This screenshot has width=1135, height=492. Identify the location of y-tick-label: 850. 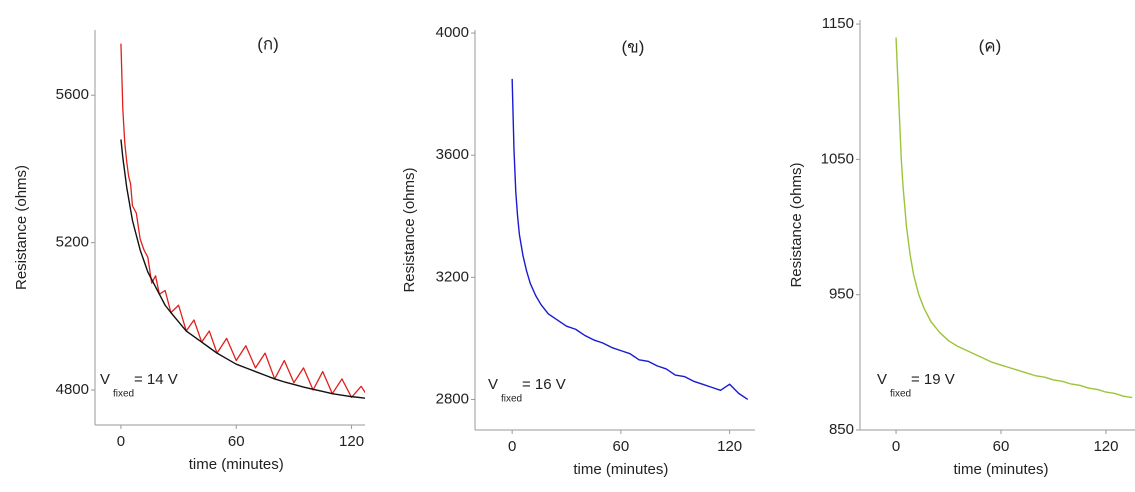
(841, 429).